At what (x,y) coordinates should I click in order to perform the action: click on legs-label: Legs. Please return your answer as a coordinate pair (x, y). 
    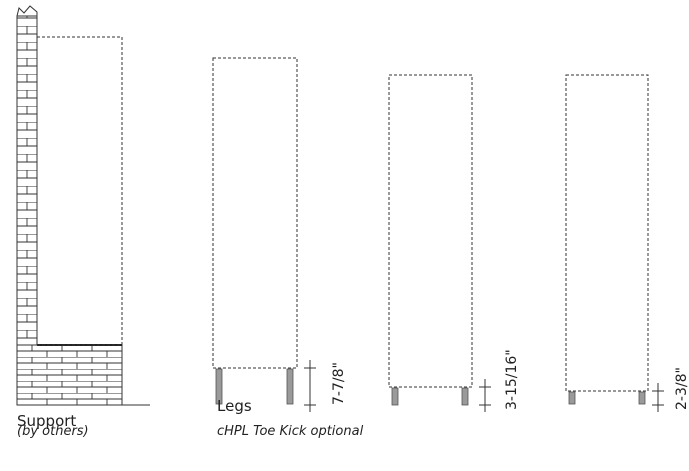
    Looking at the image, I should click on (234, 406).